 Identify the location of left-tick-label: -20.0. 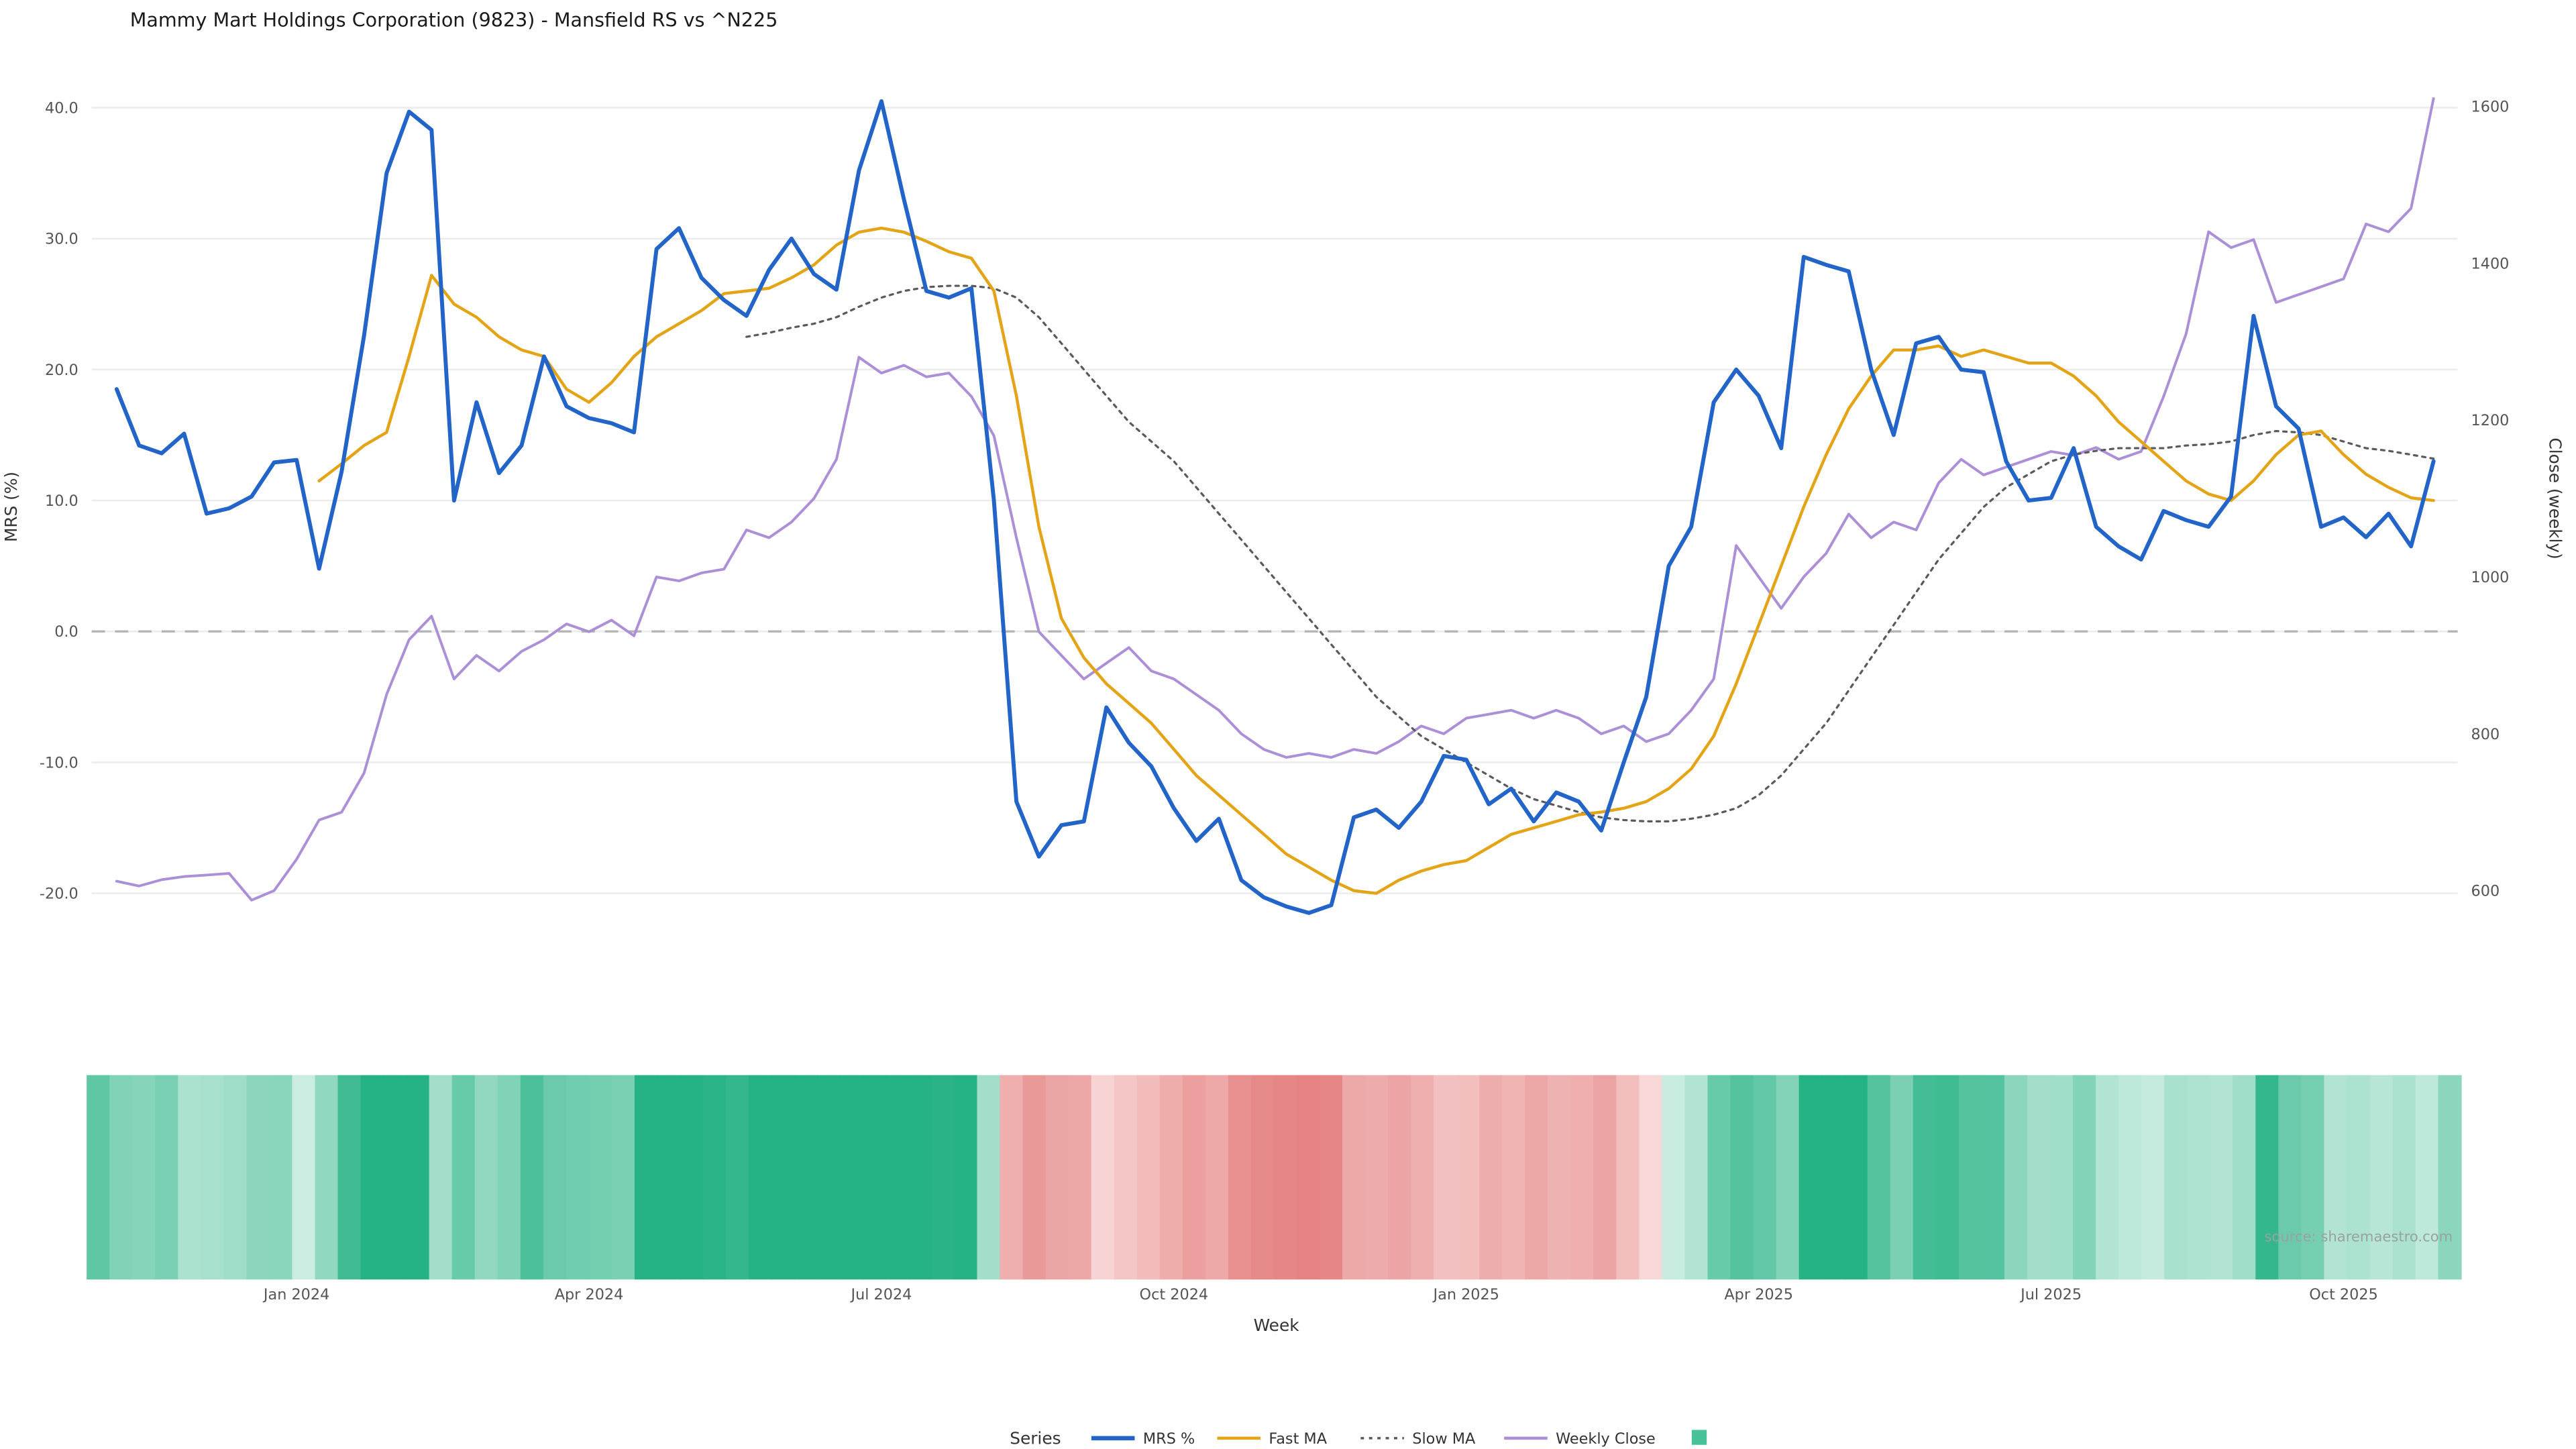
(59, 894).